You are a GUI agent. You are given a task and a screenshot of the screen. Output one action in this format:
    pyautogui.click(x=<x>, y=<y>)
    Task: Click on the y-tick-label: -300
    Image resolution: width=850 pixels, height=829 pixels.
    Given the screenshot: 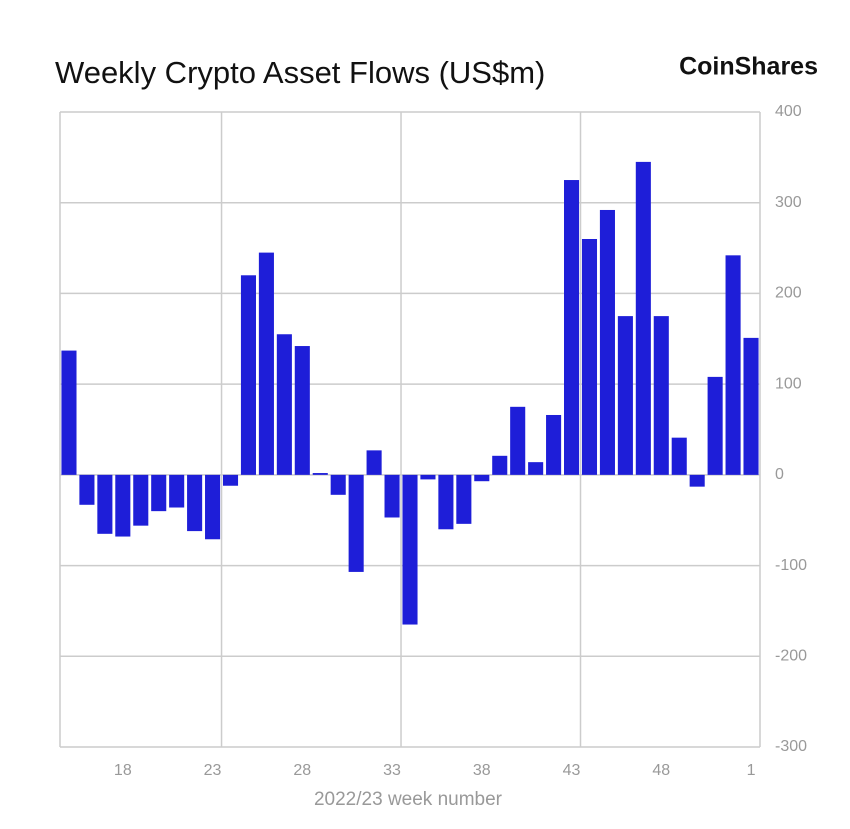 What is the action you would take?
    pyautogui.click(x=791, y=746)
    